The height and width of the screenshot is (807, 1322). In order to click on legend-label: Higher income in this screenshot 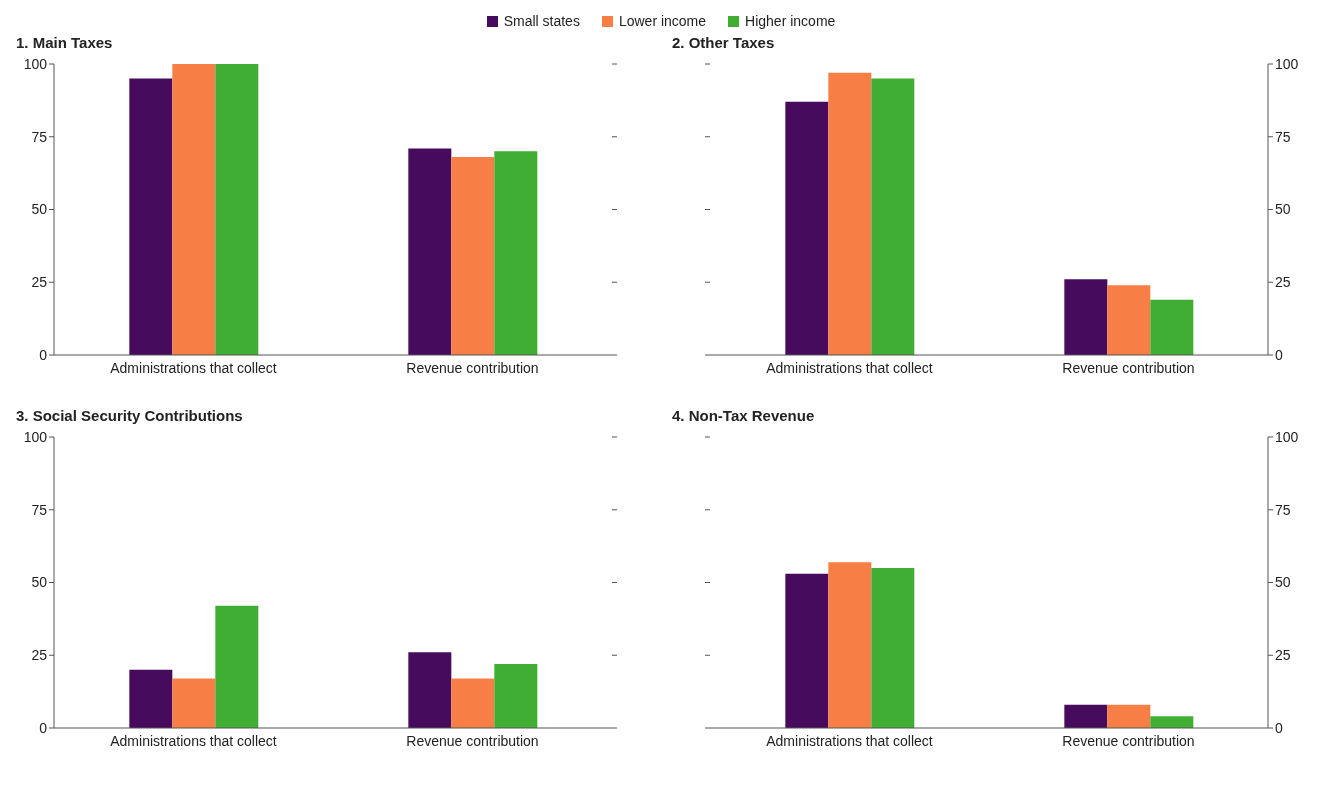, I will do `click(790, 21)`.